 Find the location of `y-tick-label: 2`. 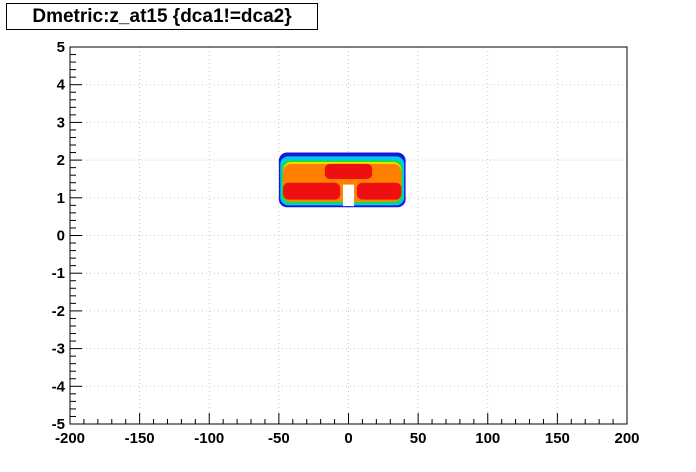

y-tick-label: 2 is located at coordinates (61, 160).